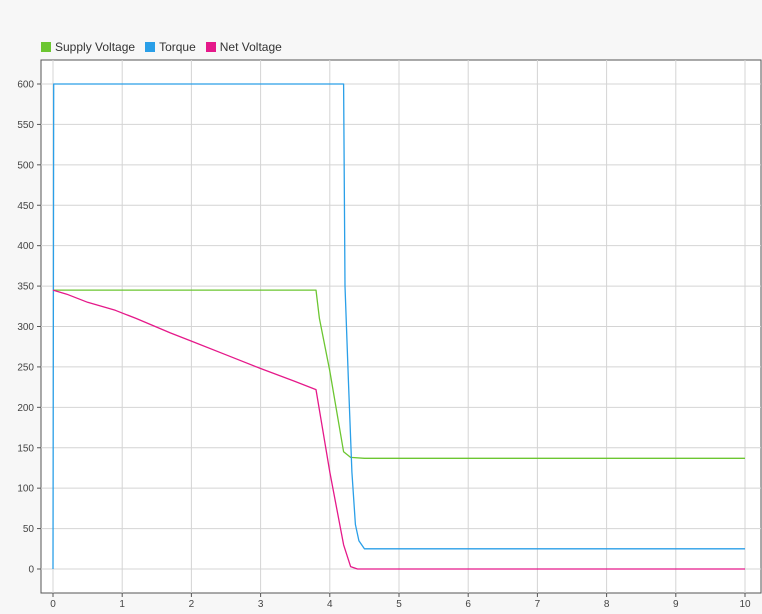 Image resolution: width=762 pixels, height=614 pixels. I want to click on y-tick-label: 550, so click(25, 125).